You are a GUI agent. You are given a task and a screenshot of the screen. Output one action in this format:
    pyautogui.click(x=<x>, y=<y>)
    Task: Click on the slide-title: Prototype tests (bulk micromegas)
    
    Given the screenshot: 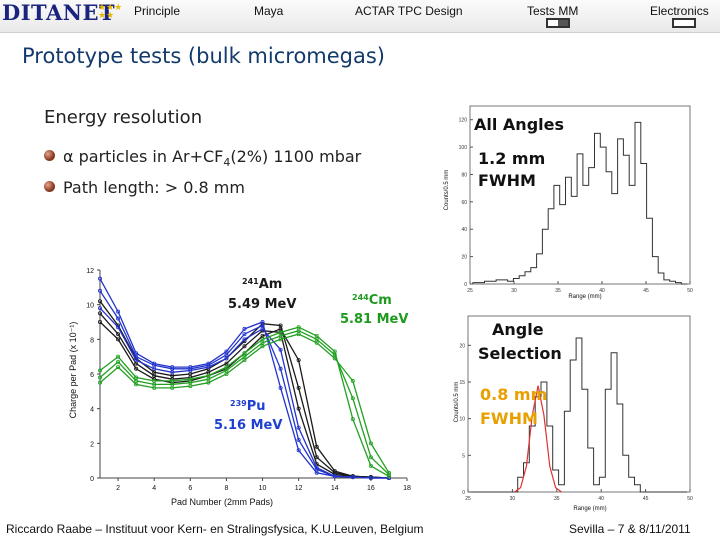 What is the action you would take?
    pyautogui.click(x=203, y=56)
    